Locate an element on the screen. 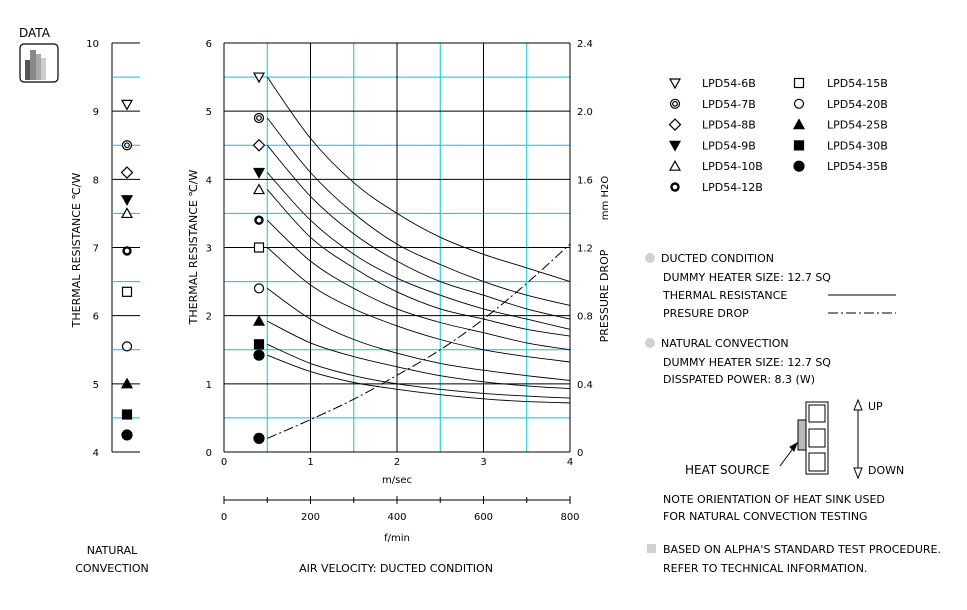 The width and height of the screenshot is (967, 610). legend-item-lpd54-25b: LPD54-25B is located at coordinates (840, 125).